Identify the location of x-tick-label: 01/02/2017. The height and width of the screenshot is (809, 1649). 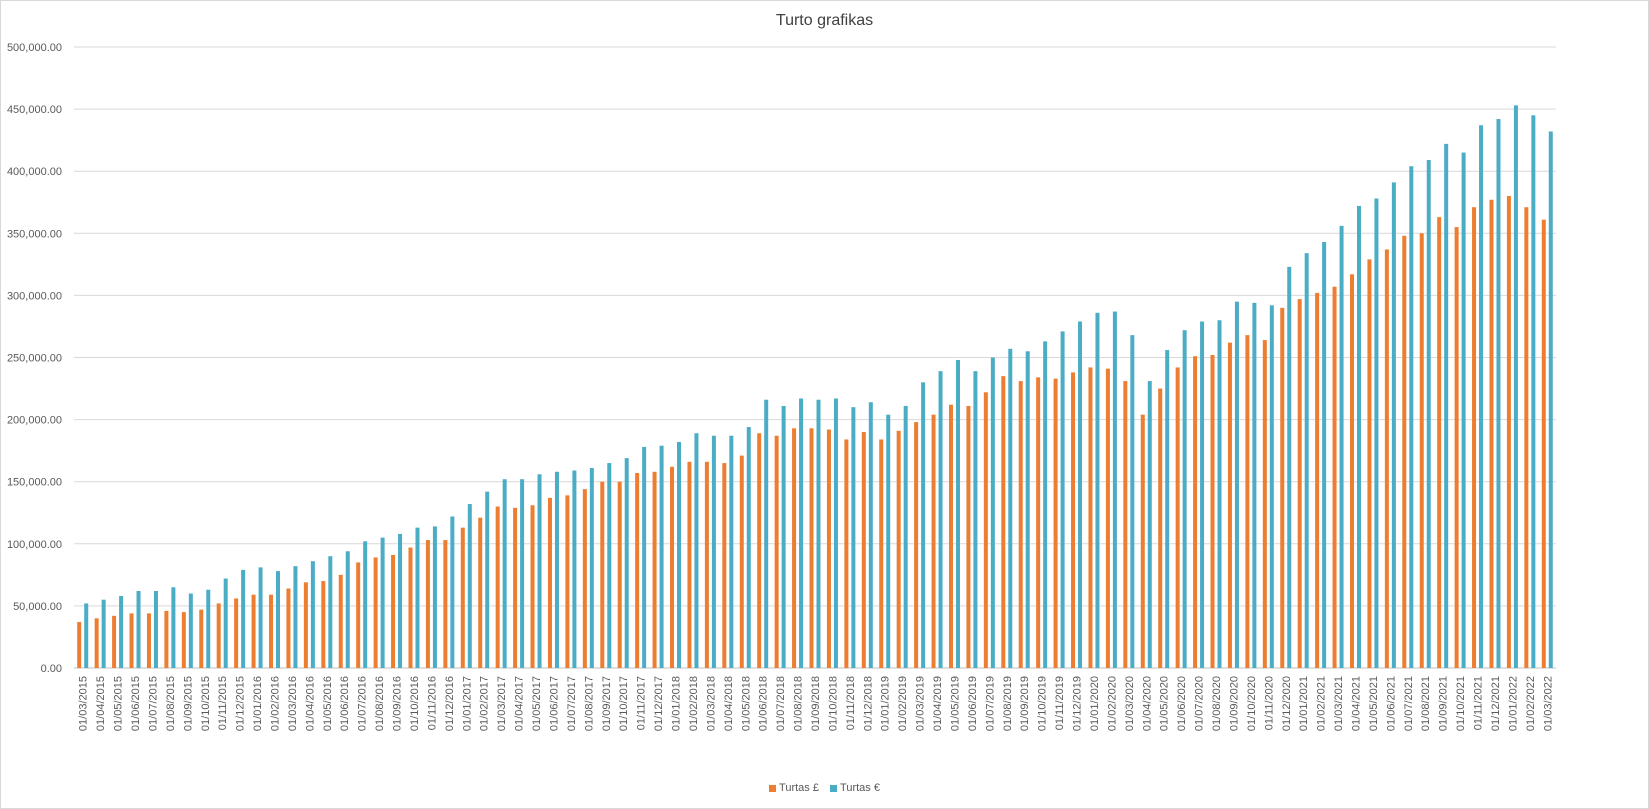
(485, 703).